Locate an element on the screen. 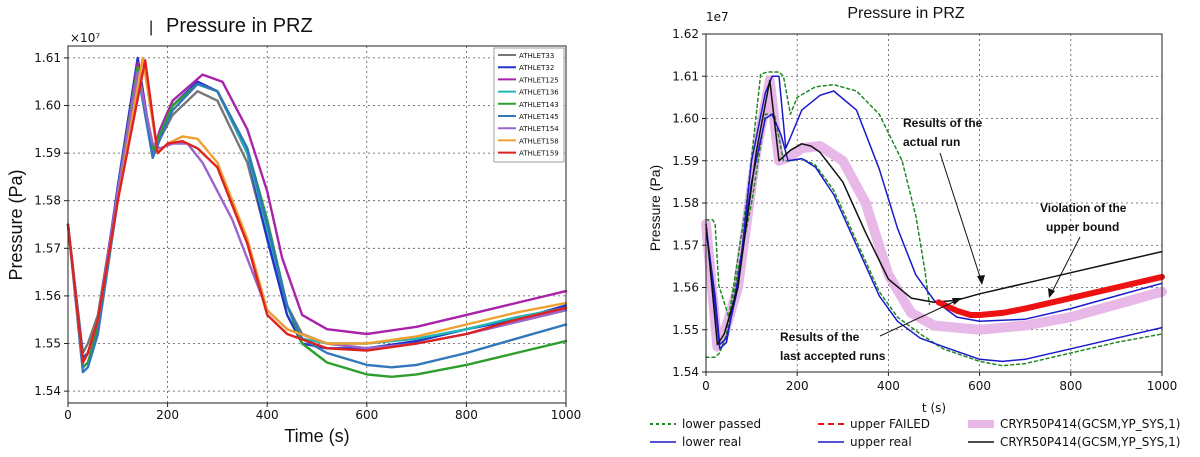  right-chart-title: Pressure in PRZ is located at coordinates (906, 13).